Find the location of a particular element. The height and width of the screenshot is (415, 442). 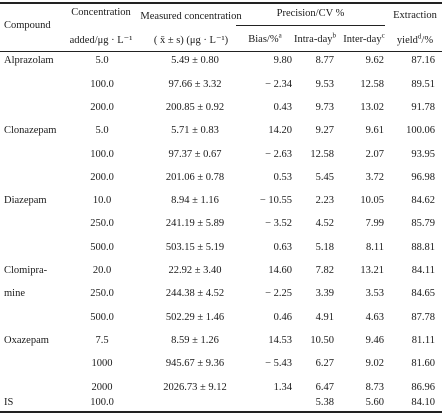

cell-measured: 5.49 ± 0.80 is located at coordinates (195, 60).